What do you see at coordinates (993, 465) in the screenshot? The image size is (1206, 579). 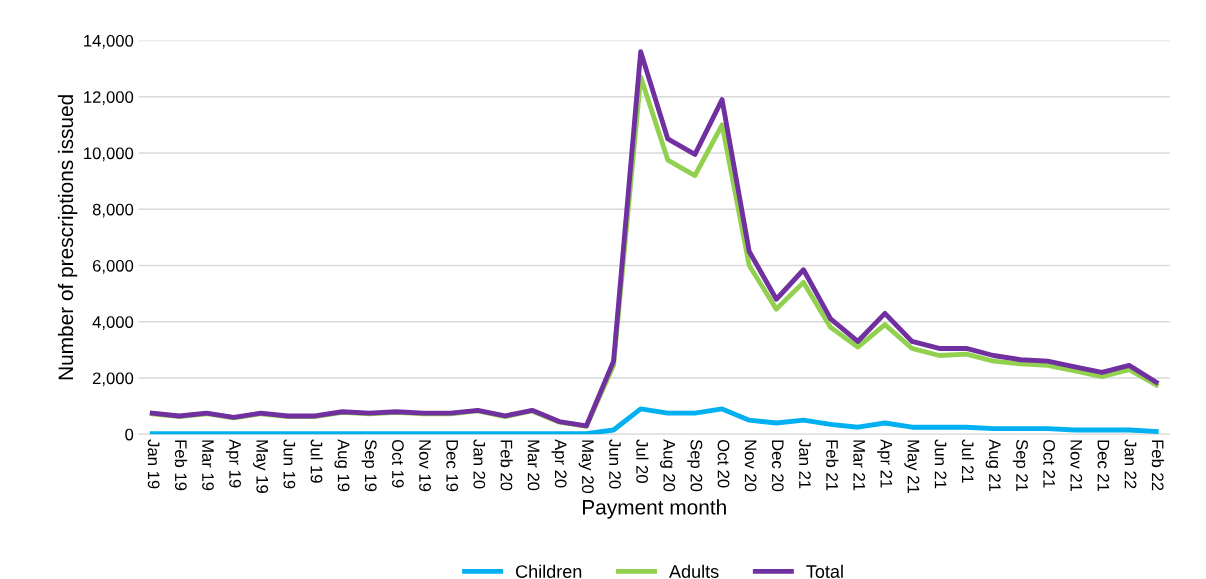 I see `x-tick-label: Aug 21` at bounding box center [993, 465].